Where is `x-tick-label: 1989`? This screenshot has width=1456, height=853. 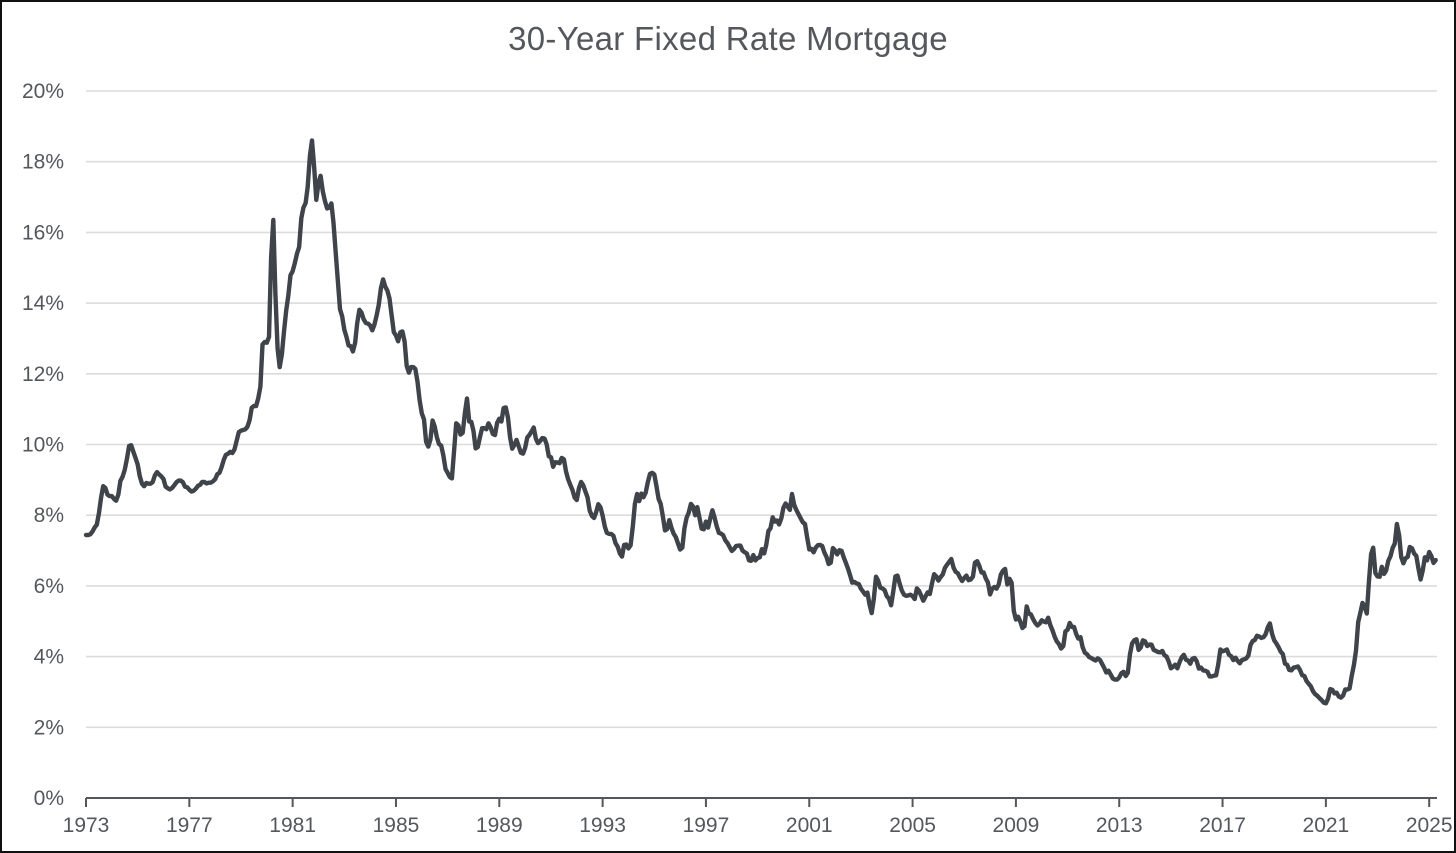 x-tick-label: 1989 is located at coordinates (499, 825).